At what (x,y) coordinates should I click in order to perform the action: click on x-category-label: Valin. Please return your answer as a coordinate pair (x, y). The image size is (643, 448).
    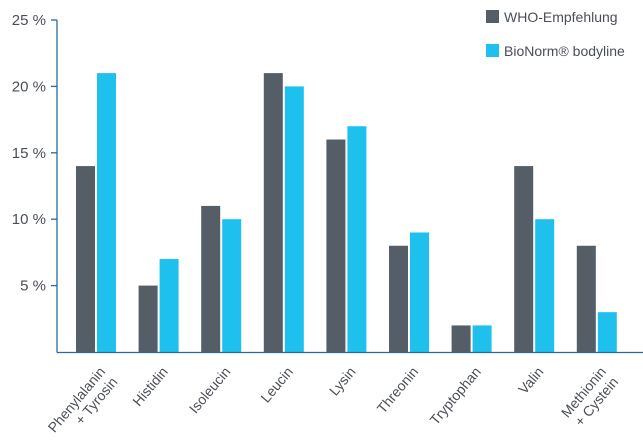
    Looking at the image, I should click on (531, 380).